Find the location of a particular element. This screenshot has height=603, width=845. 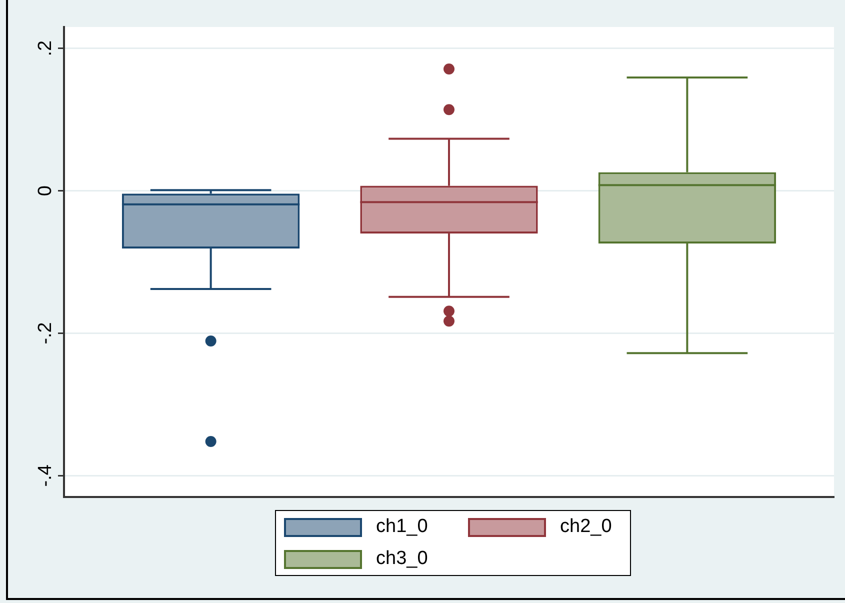

legend-label: ch2_0 is located at coordinates (586, 527).